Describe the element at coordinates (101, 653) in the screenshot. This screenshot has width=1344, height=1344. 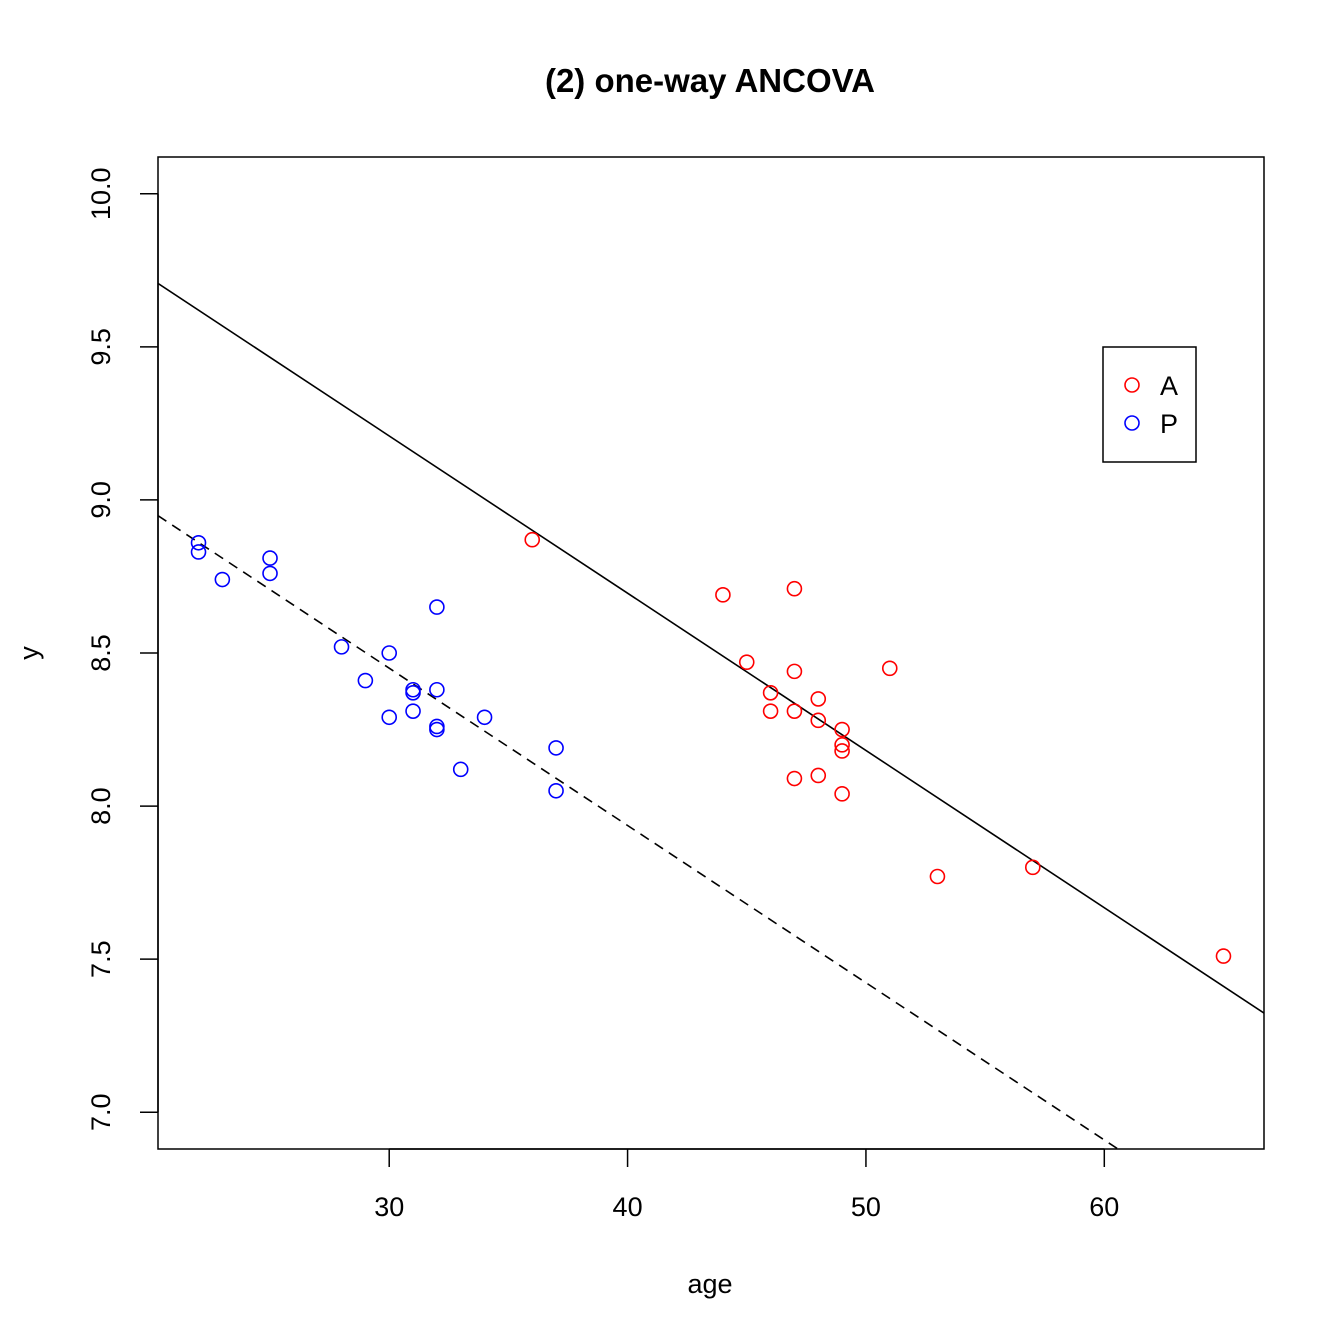
I see `y-tick-label-3: 8.5` at that location.